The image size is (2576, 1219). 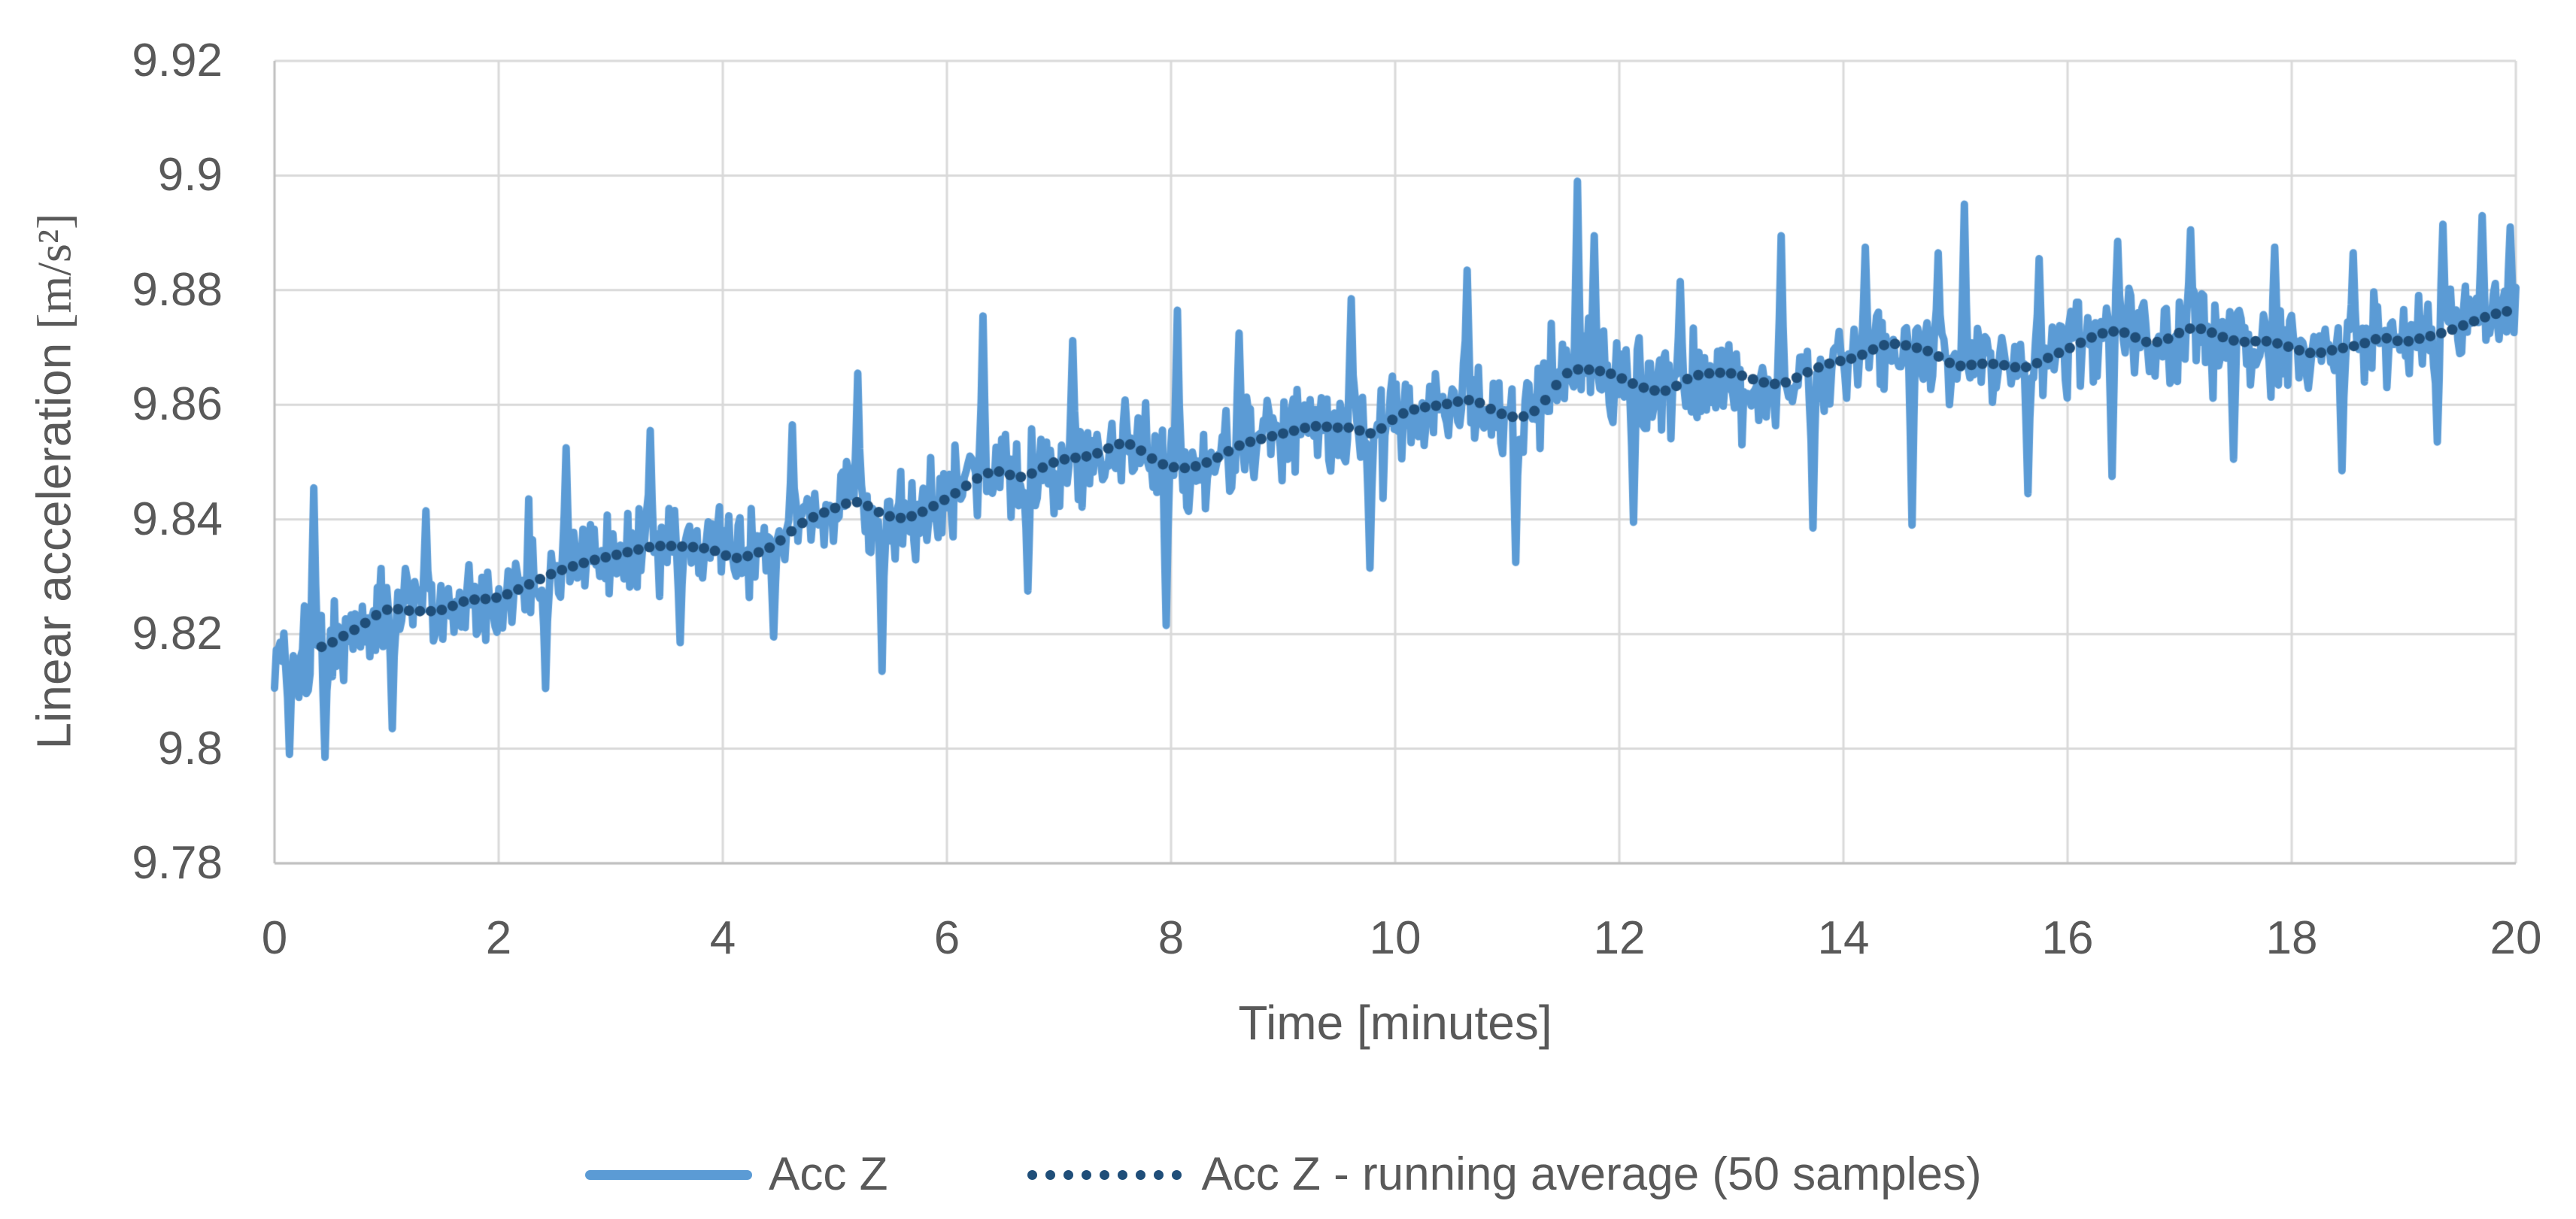 What do you see at coordinates (177, 863) in the screenshot?
I see `y-tick-label: 9.78` at bounding box center [177, 863].